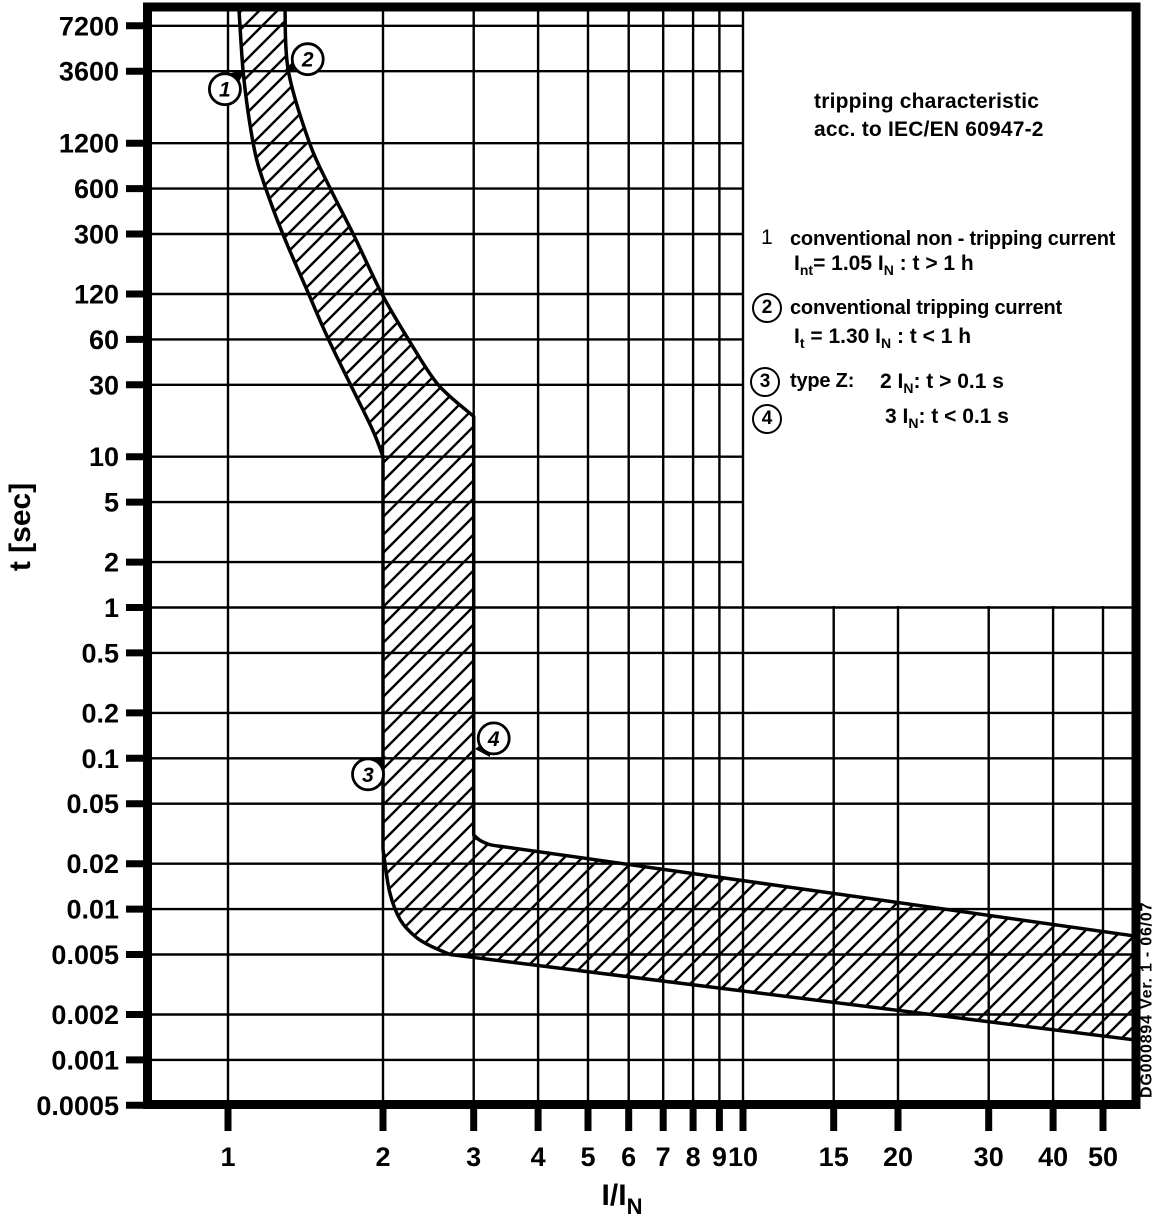 The image size is (1153, 1231). What do you see at coordinates (227, 1157) in the screenshot?
I see `x-tick-label-1: 1` at bounding box center [227, 1157].